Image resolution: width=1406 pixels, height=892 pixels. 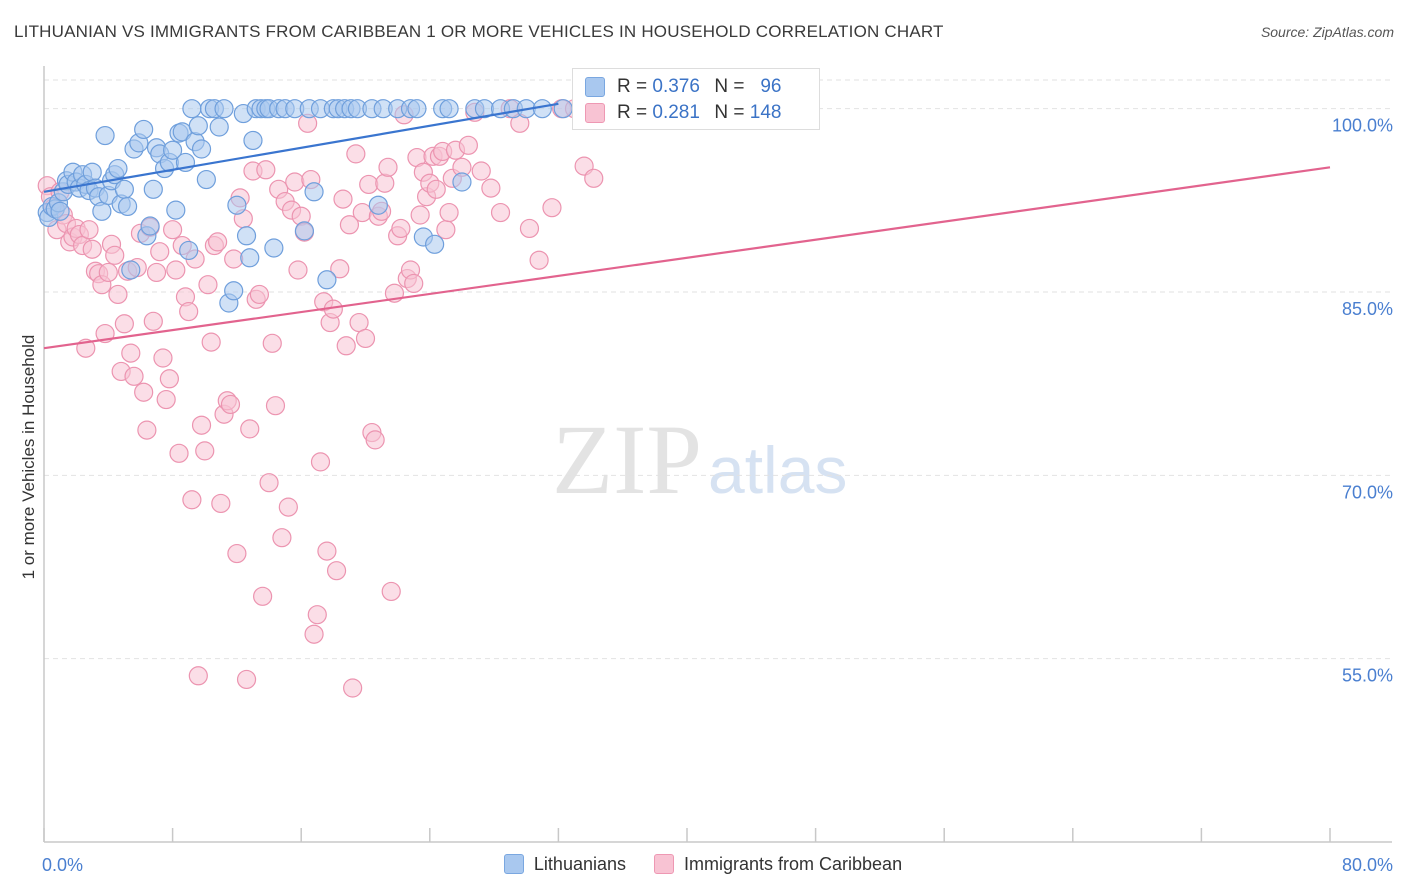 I want to click on r-label: R =, so click(x=632, y=112).